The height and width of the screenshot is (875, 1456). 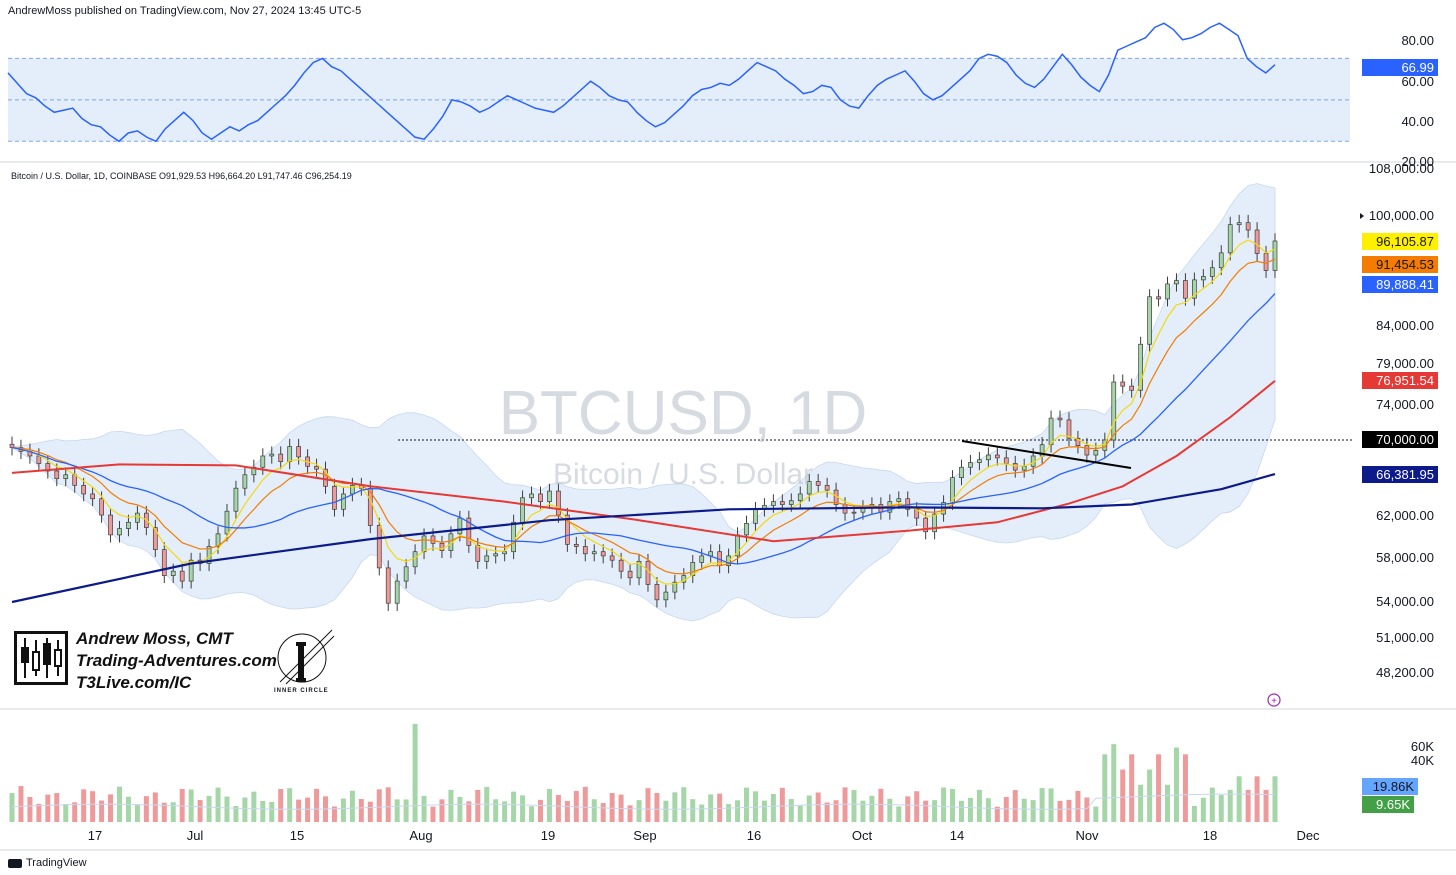 What do you see at coordinates (1417, 81) in the screenshot?
I see `rsi-axis-tick: 60.00` at bounding box center [1417, 81].